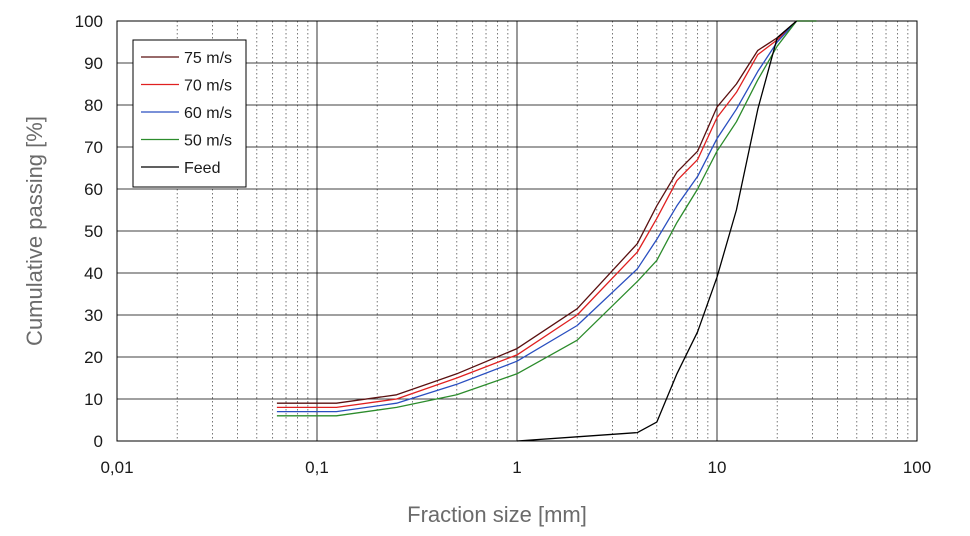 Image resolution: width=970 pixels, height=536 pixels. Describe the element at coordinates (208, 141) in the screenshot. I see `legend-label: 50 m/s` at that location.